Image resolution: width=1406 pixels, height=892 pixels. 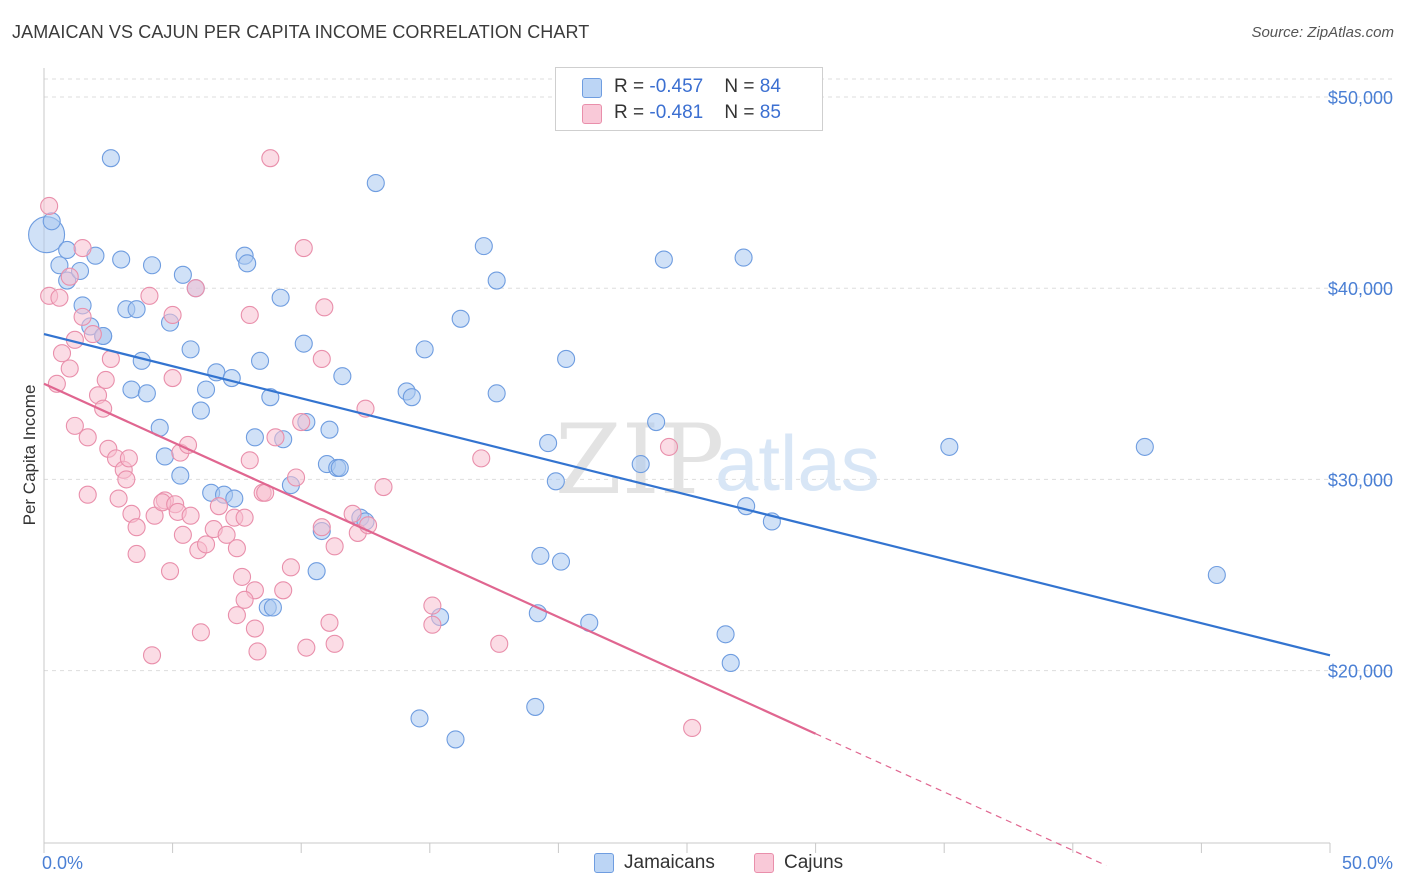 I want to click on label-jamaicans: Jamaicans, so click(x=669, y=862).